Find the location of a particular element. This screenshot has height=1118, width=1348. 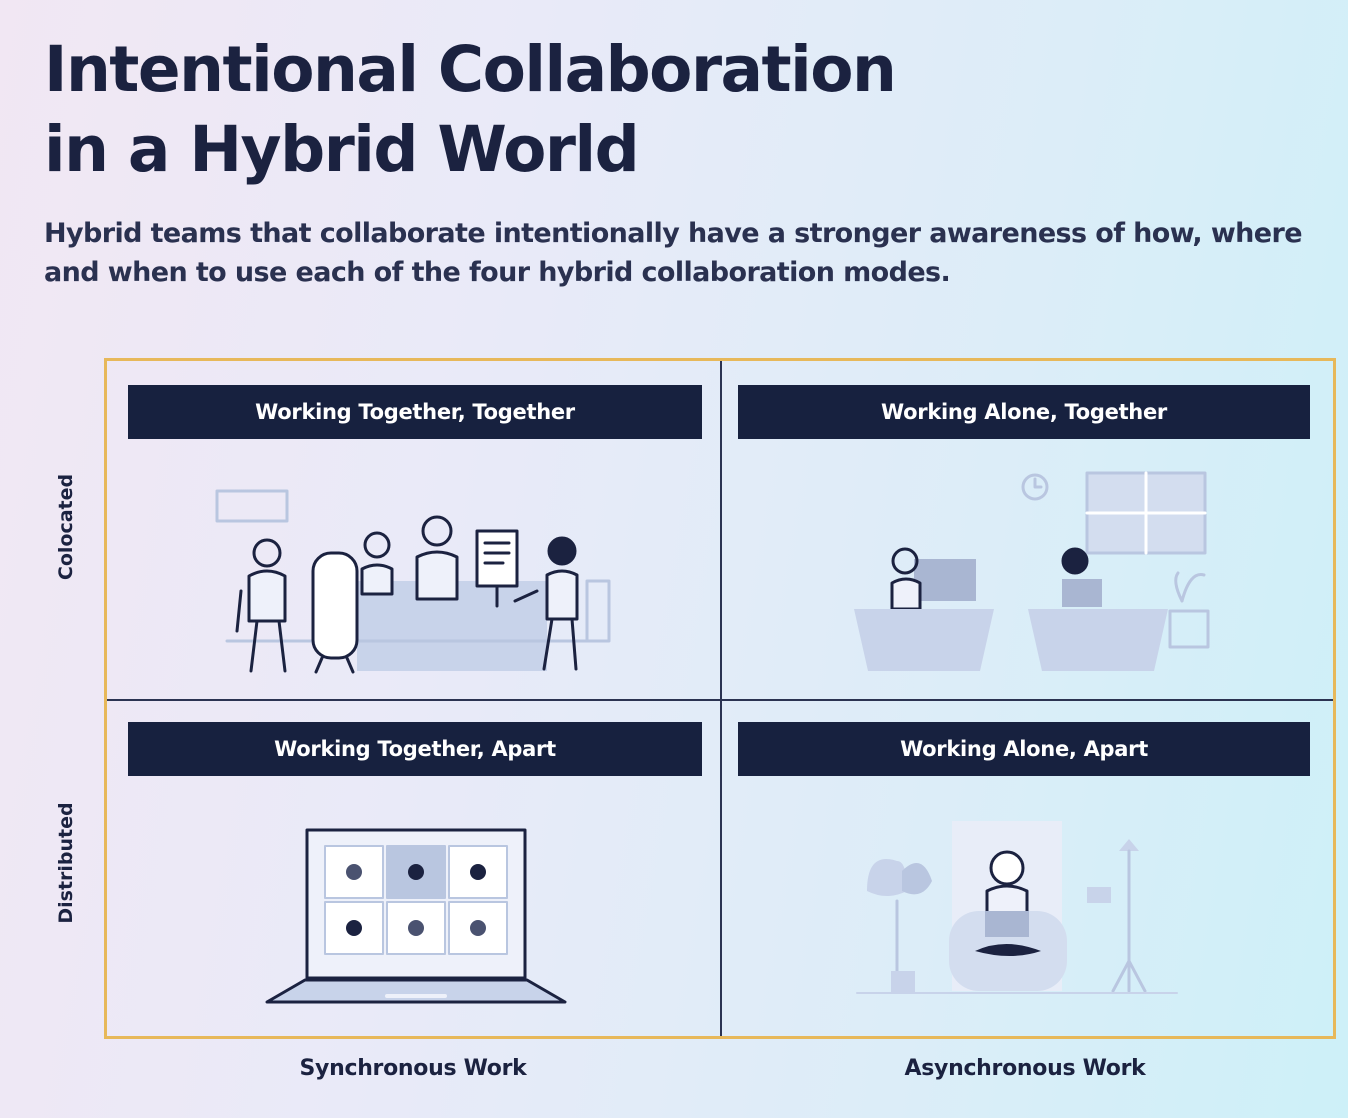

quadrant-header-working-alone-together: Working Alone, Together is located at coordinates (1024, 412).